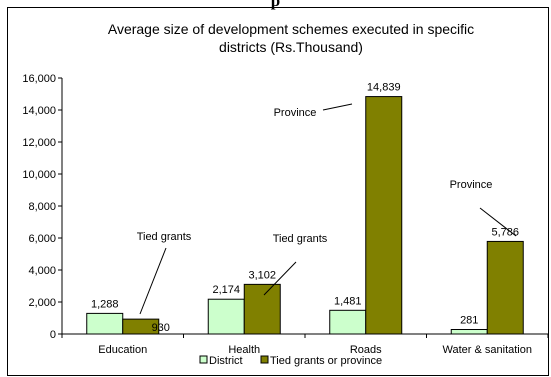  What do you see at coordinates (42, 303) in the screenshot?
I see `y-tick-label: 2,000` at bounding box center [42, 303].